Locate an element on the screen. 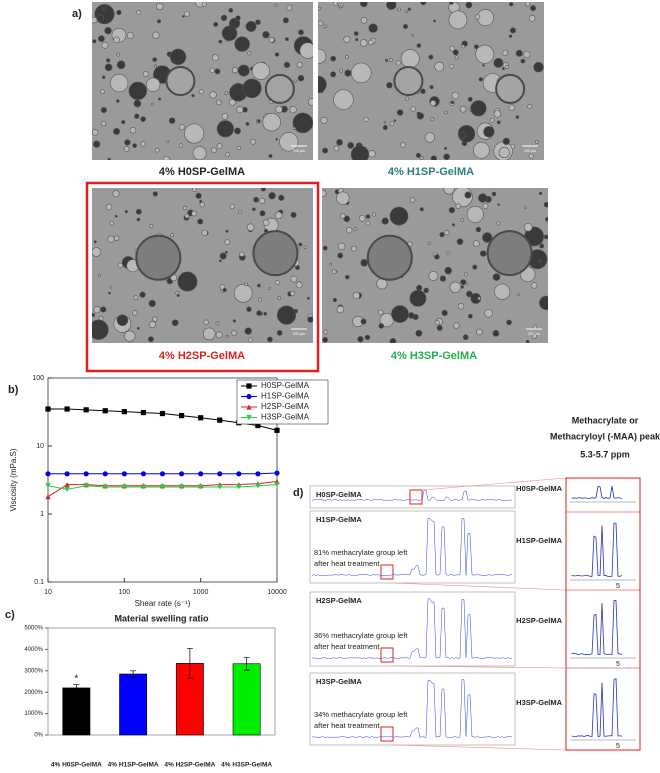 This screenshot has width=660, height=773. spectrum-label: H2SP-GelMA is located at coordinates (339, 600).